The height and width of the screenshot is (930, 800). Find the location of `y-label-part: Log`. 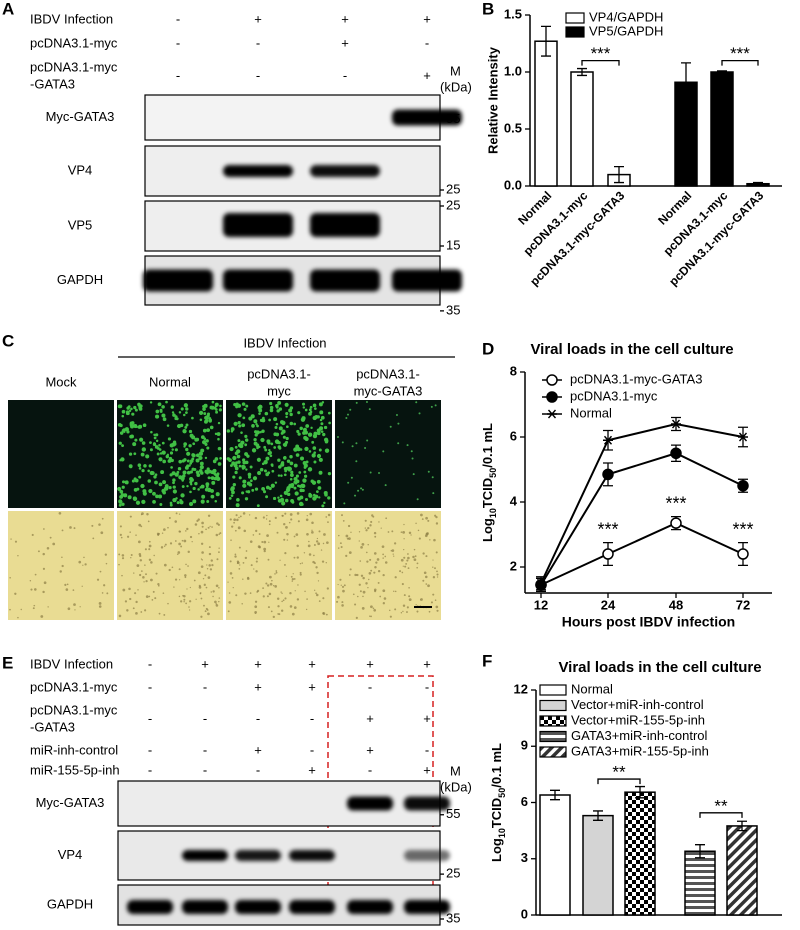

y-label-part: Log is located at coordinates (487, 530).